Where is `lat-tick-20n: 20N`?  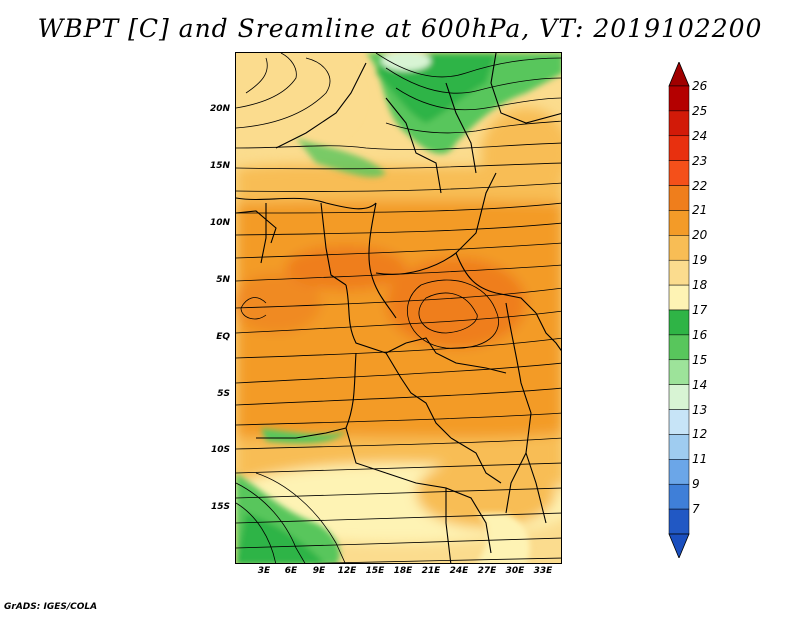 lat-tick-20n: 20N is located at coordinates (219, 109).